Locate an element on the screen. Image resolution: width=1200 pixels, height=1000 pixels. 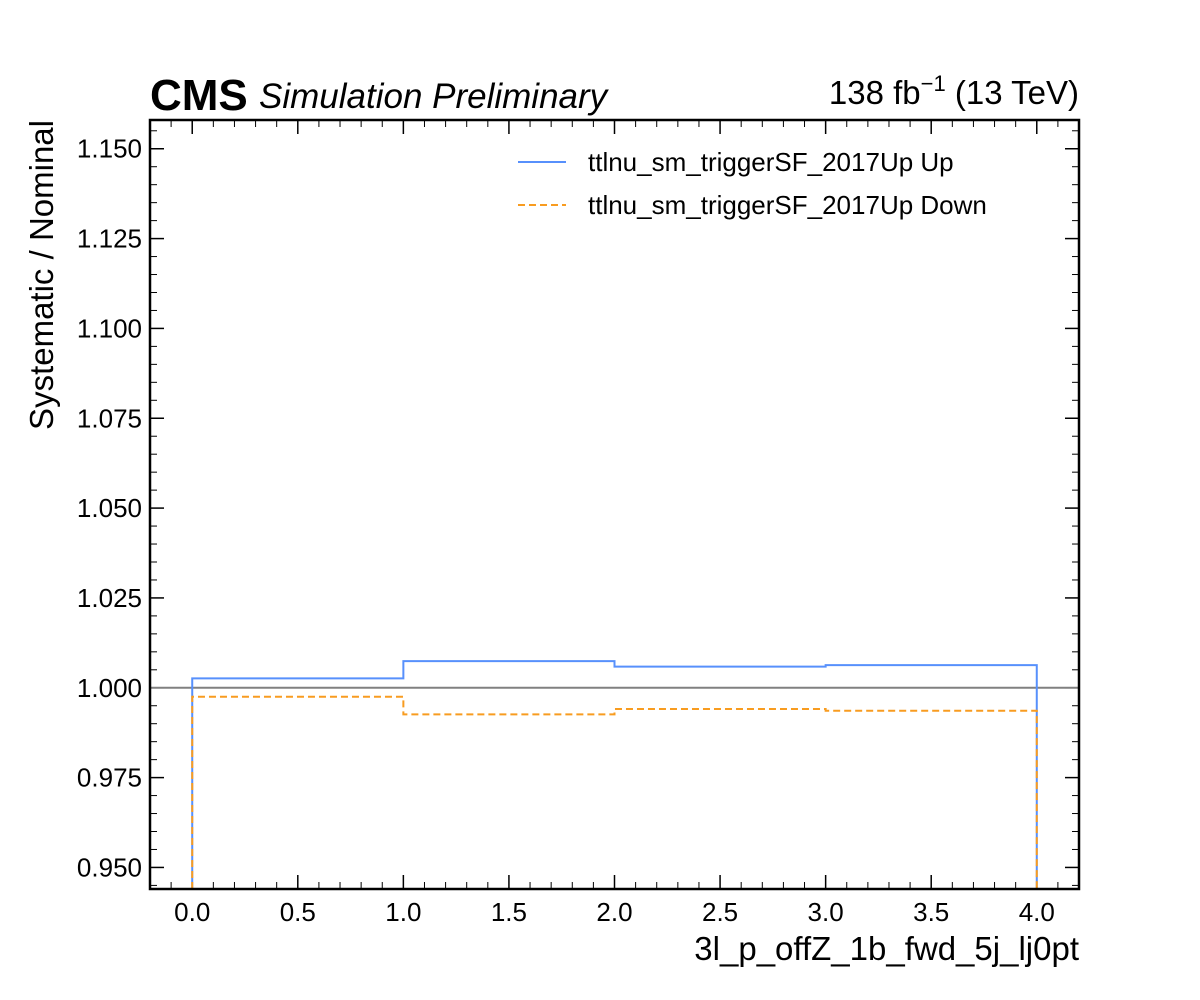
luminosity-exponent: −1 is located at coordinates (933, 83).